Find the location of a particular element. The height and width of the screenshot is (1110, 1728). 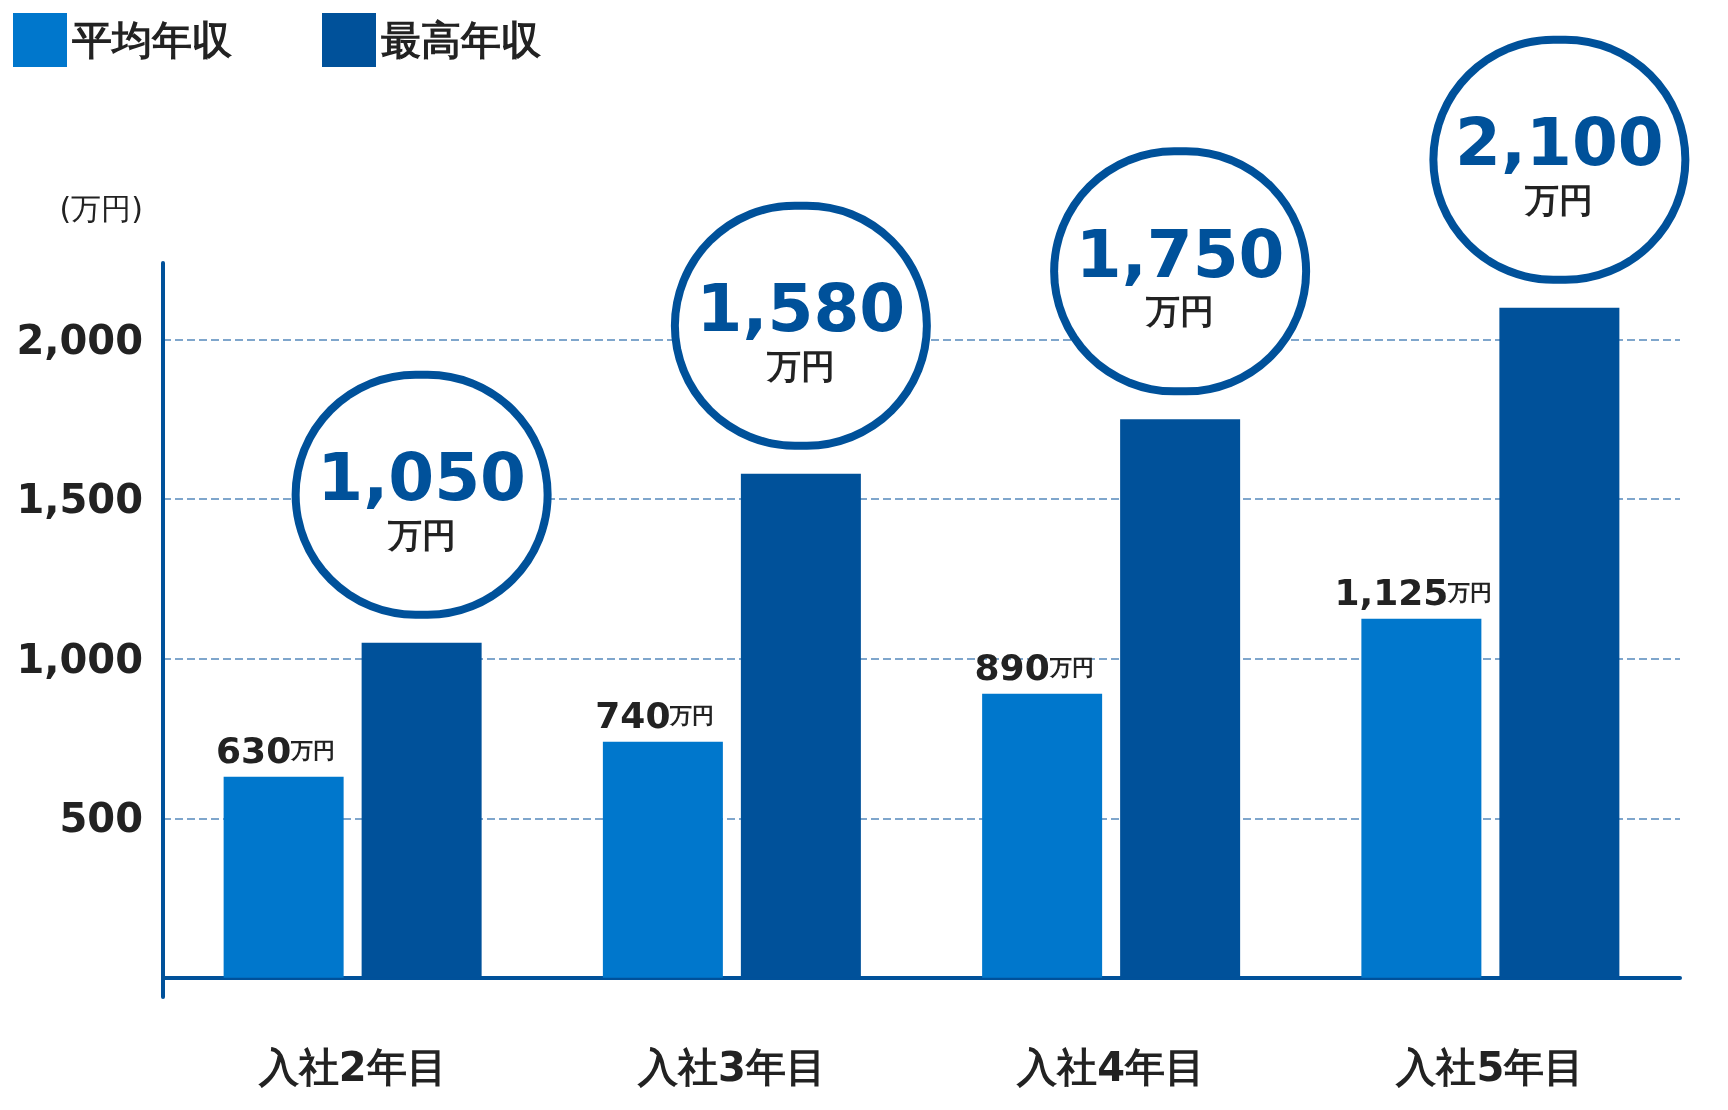

x-tick-label: 入社4年目 is located at coordinates (1111, 1067).